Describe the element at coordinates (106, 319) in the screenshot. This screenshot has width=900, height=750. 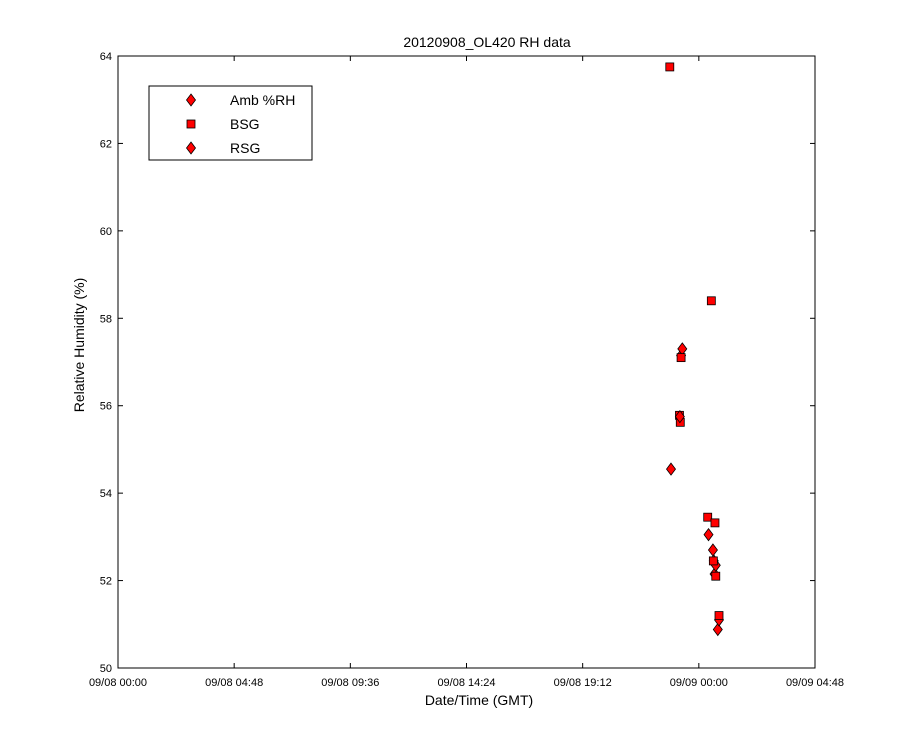
I see `y-tick-label: 58` at that location.